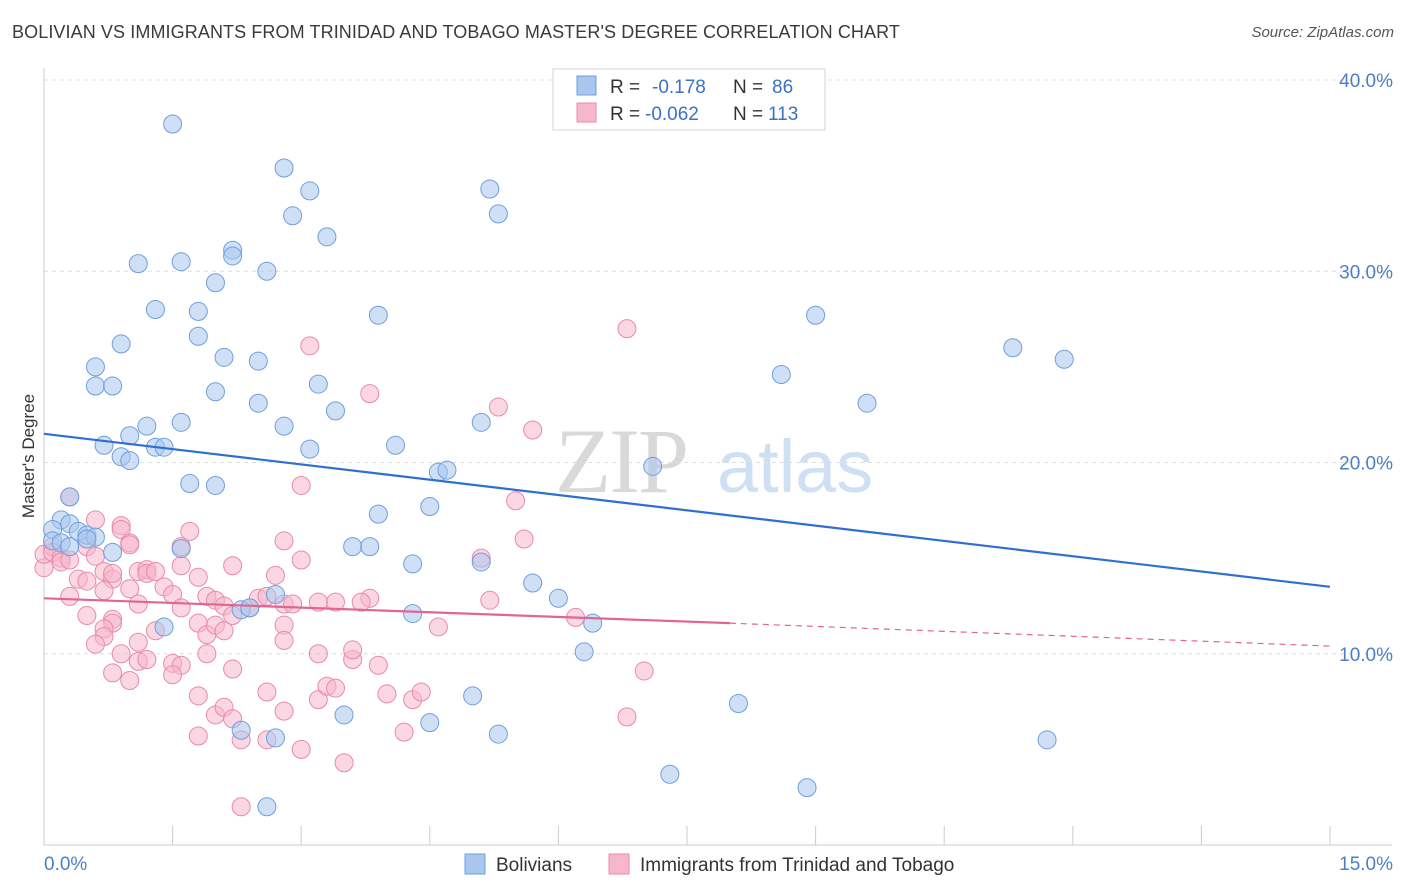  Describe the element at coordinates (795, 466) in the screenshot. I see `watermark-atlas: atlas` at that location.